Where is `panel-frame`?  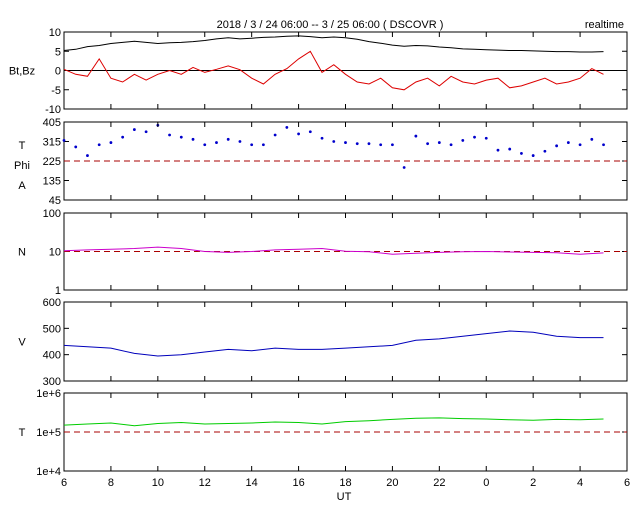
panel-frame is located at coordinates (345, 341).